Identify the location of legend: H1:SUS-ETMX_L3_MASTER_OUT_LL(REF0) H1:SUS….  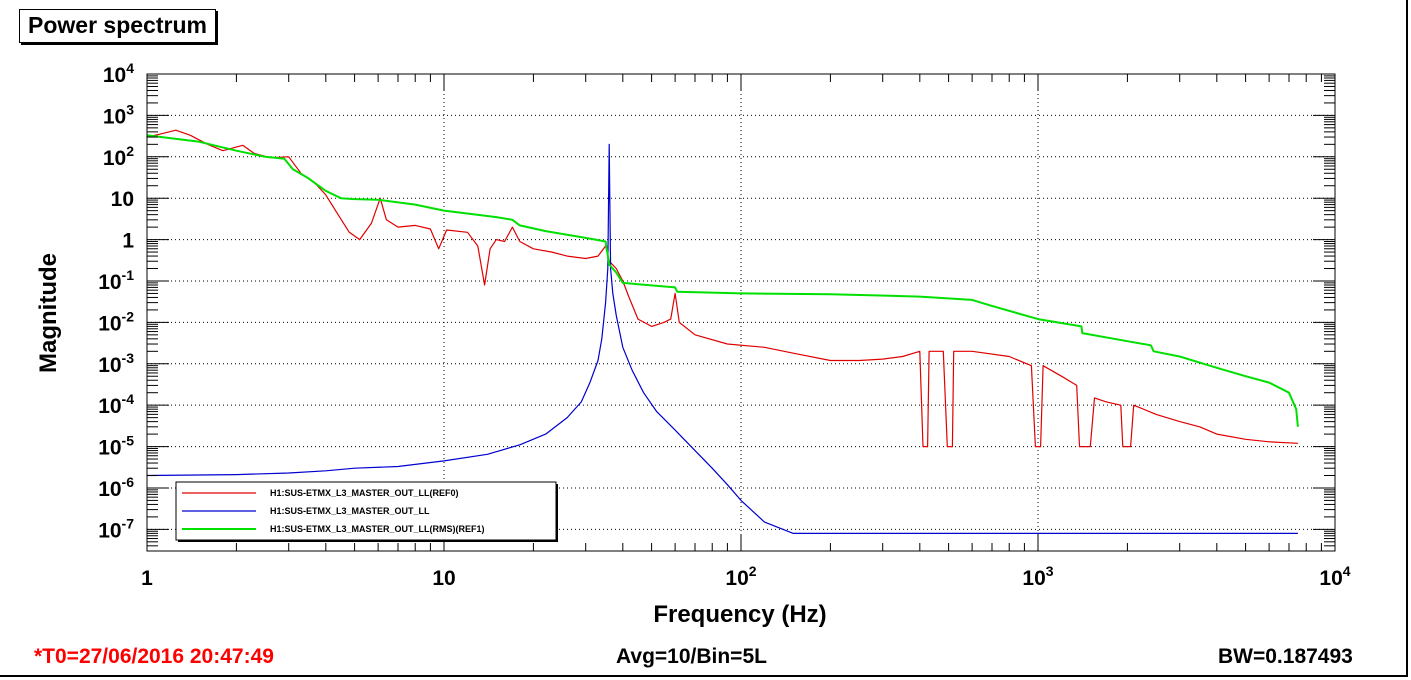
(366, 511).